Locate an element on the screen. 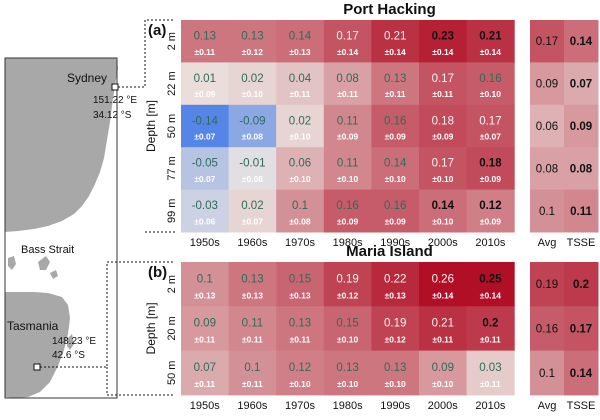 The height and width of the screenshot is (420, 600). cell-value: 0.23 is located at coordinates (443, 37).